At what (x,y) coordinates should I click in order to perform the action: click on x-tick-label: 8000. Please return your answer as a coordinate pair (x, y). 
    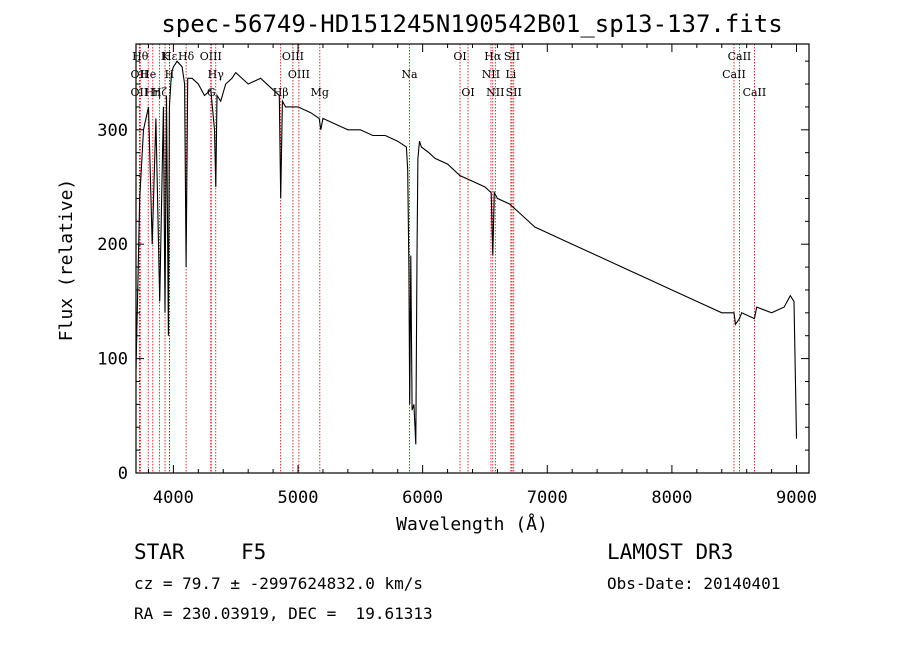
    Looking at the image, I should click on (671, 498).